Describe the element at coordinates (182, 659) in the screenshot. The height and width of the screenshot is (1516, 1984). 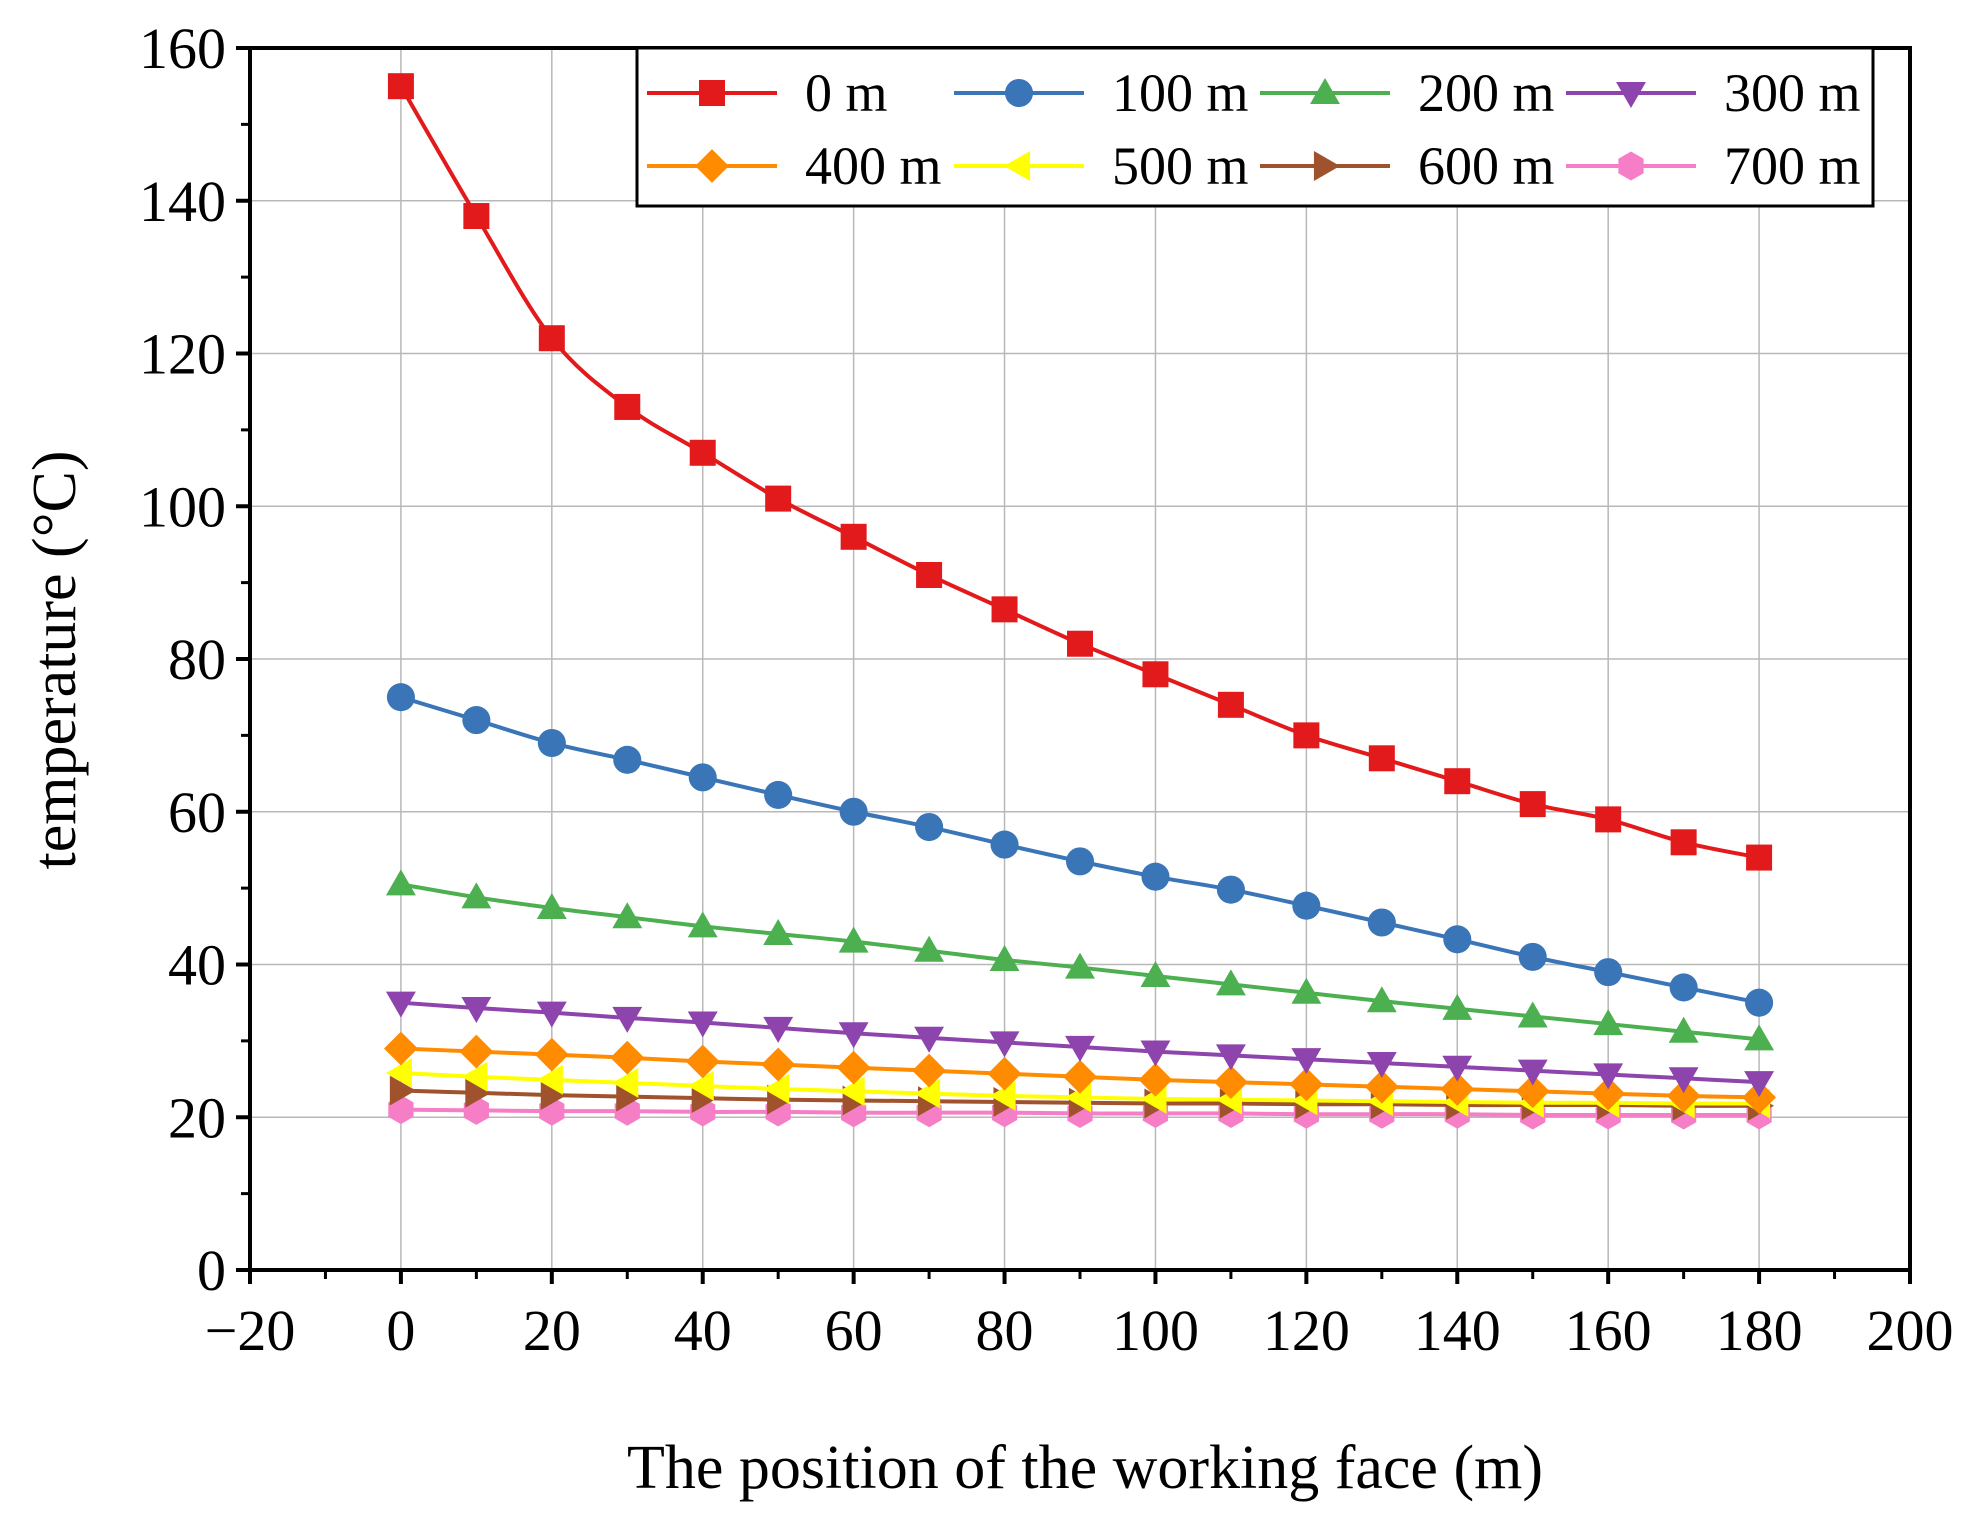
I see `y-axis-tick-labels: 0 20 40 60 80 100 120 140 160` at that location.